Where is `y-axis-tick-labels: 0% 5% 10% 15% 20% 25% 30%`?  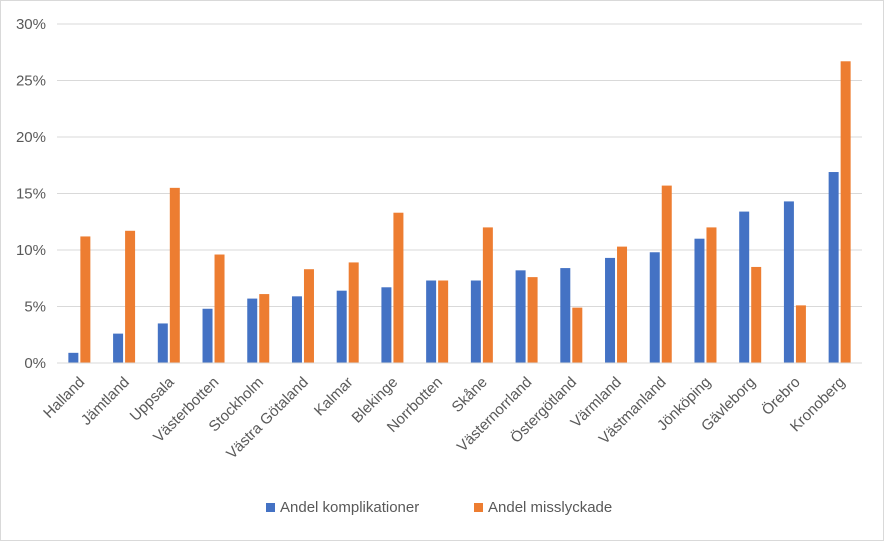
y-axis-tick-labels: 0% 5% 10% 15% 20% 25% 30% is located at coordinates (31, 194).